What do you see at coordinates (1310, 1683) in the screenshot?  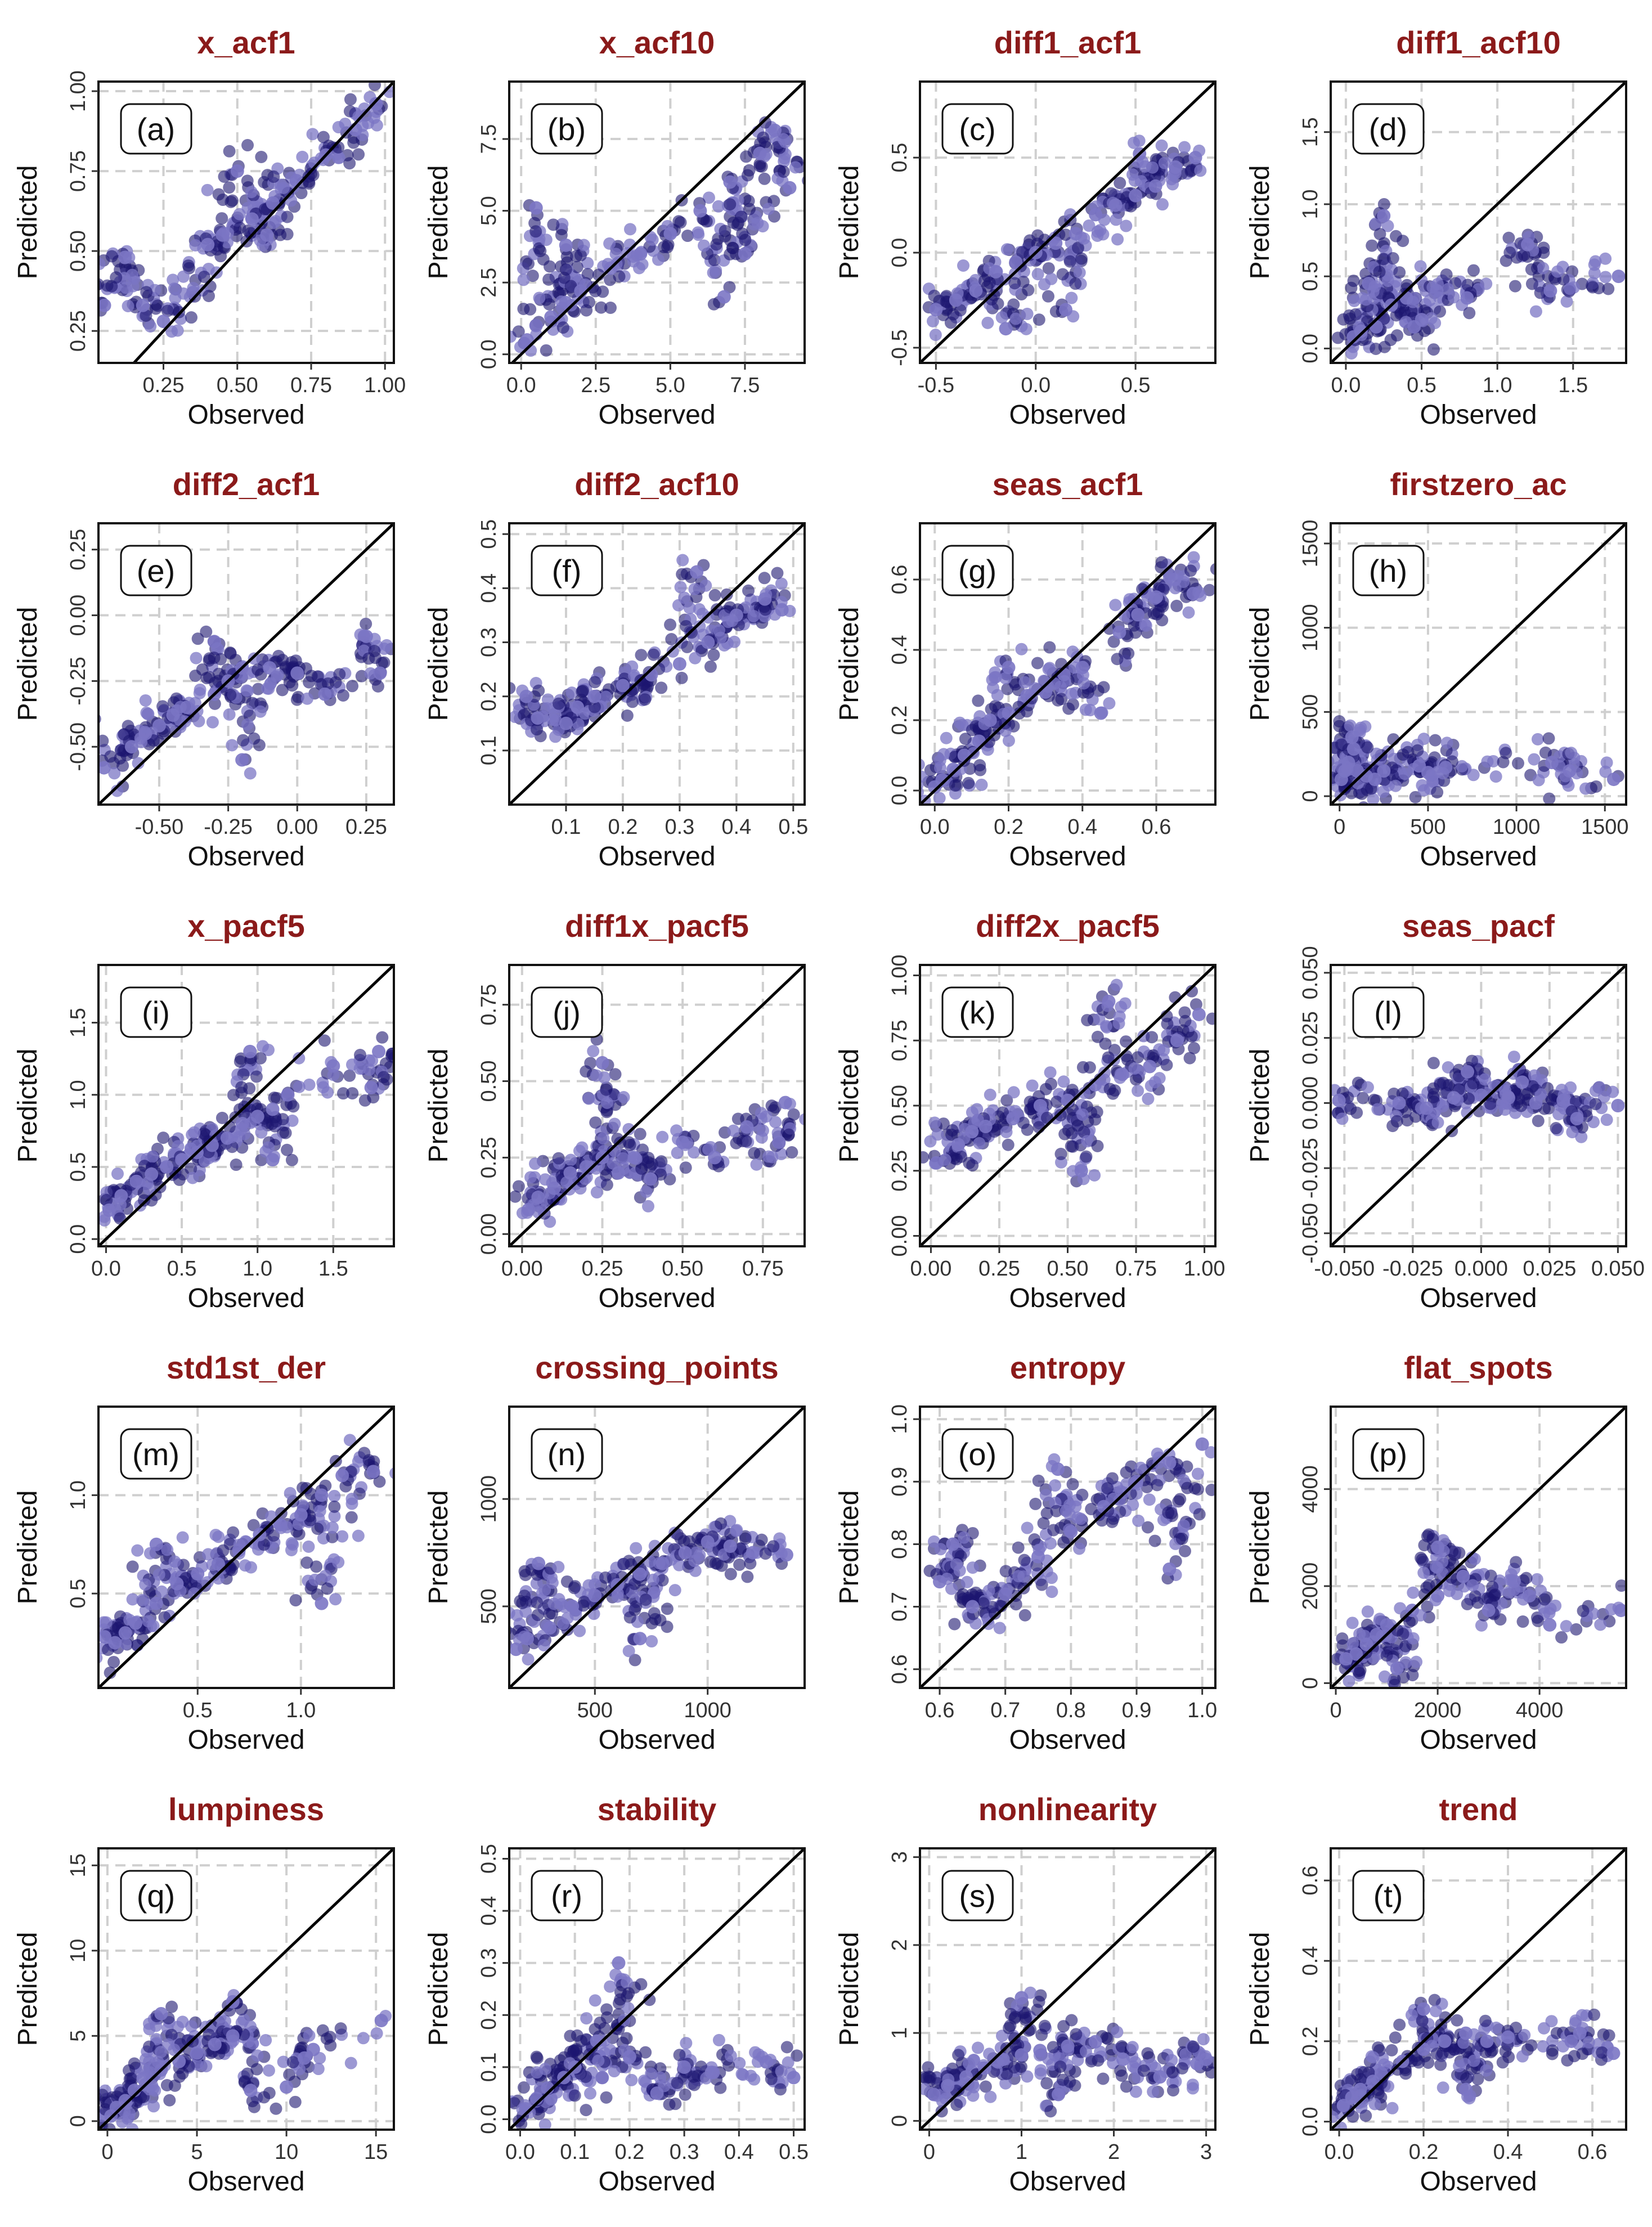 I see `y-tick-label: 0` at bounding box center [1310, 1683].